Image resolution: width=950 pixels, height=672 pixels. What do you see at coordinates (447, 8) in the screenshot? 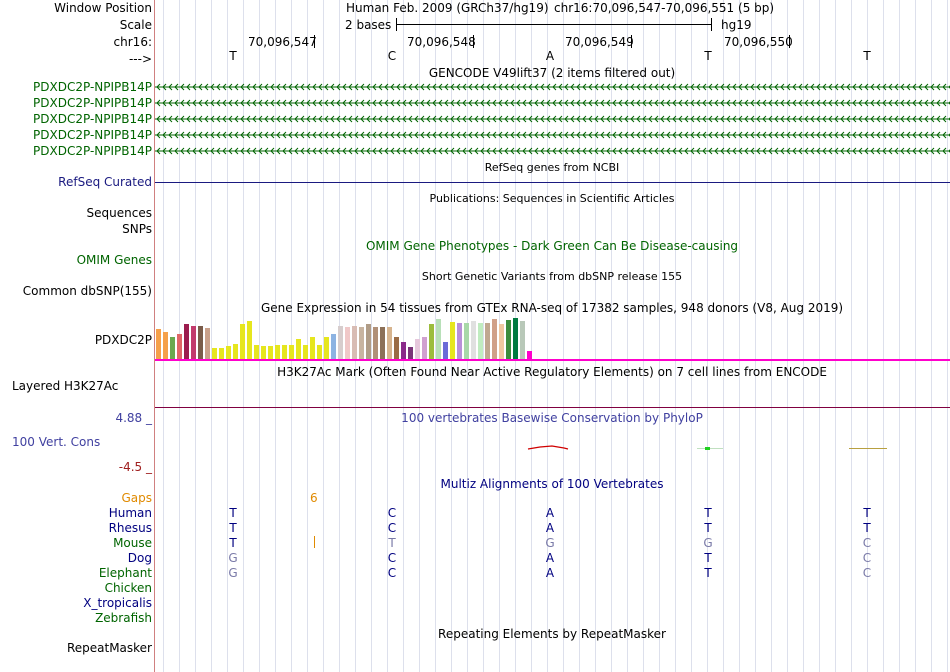
I see `assembly-title: Human Feb. 2009 (GRCh37/hg19)` at bounding box center [447, 8].